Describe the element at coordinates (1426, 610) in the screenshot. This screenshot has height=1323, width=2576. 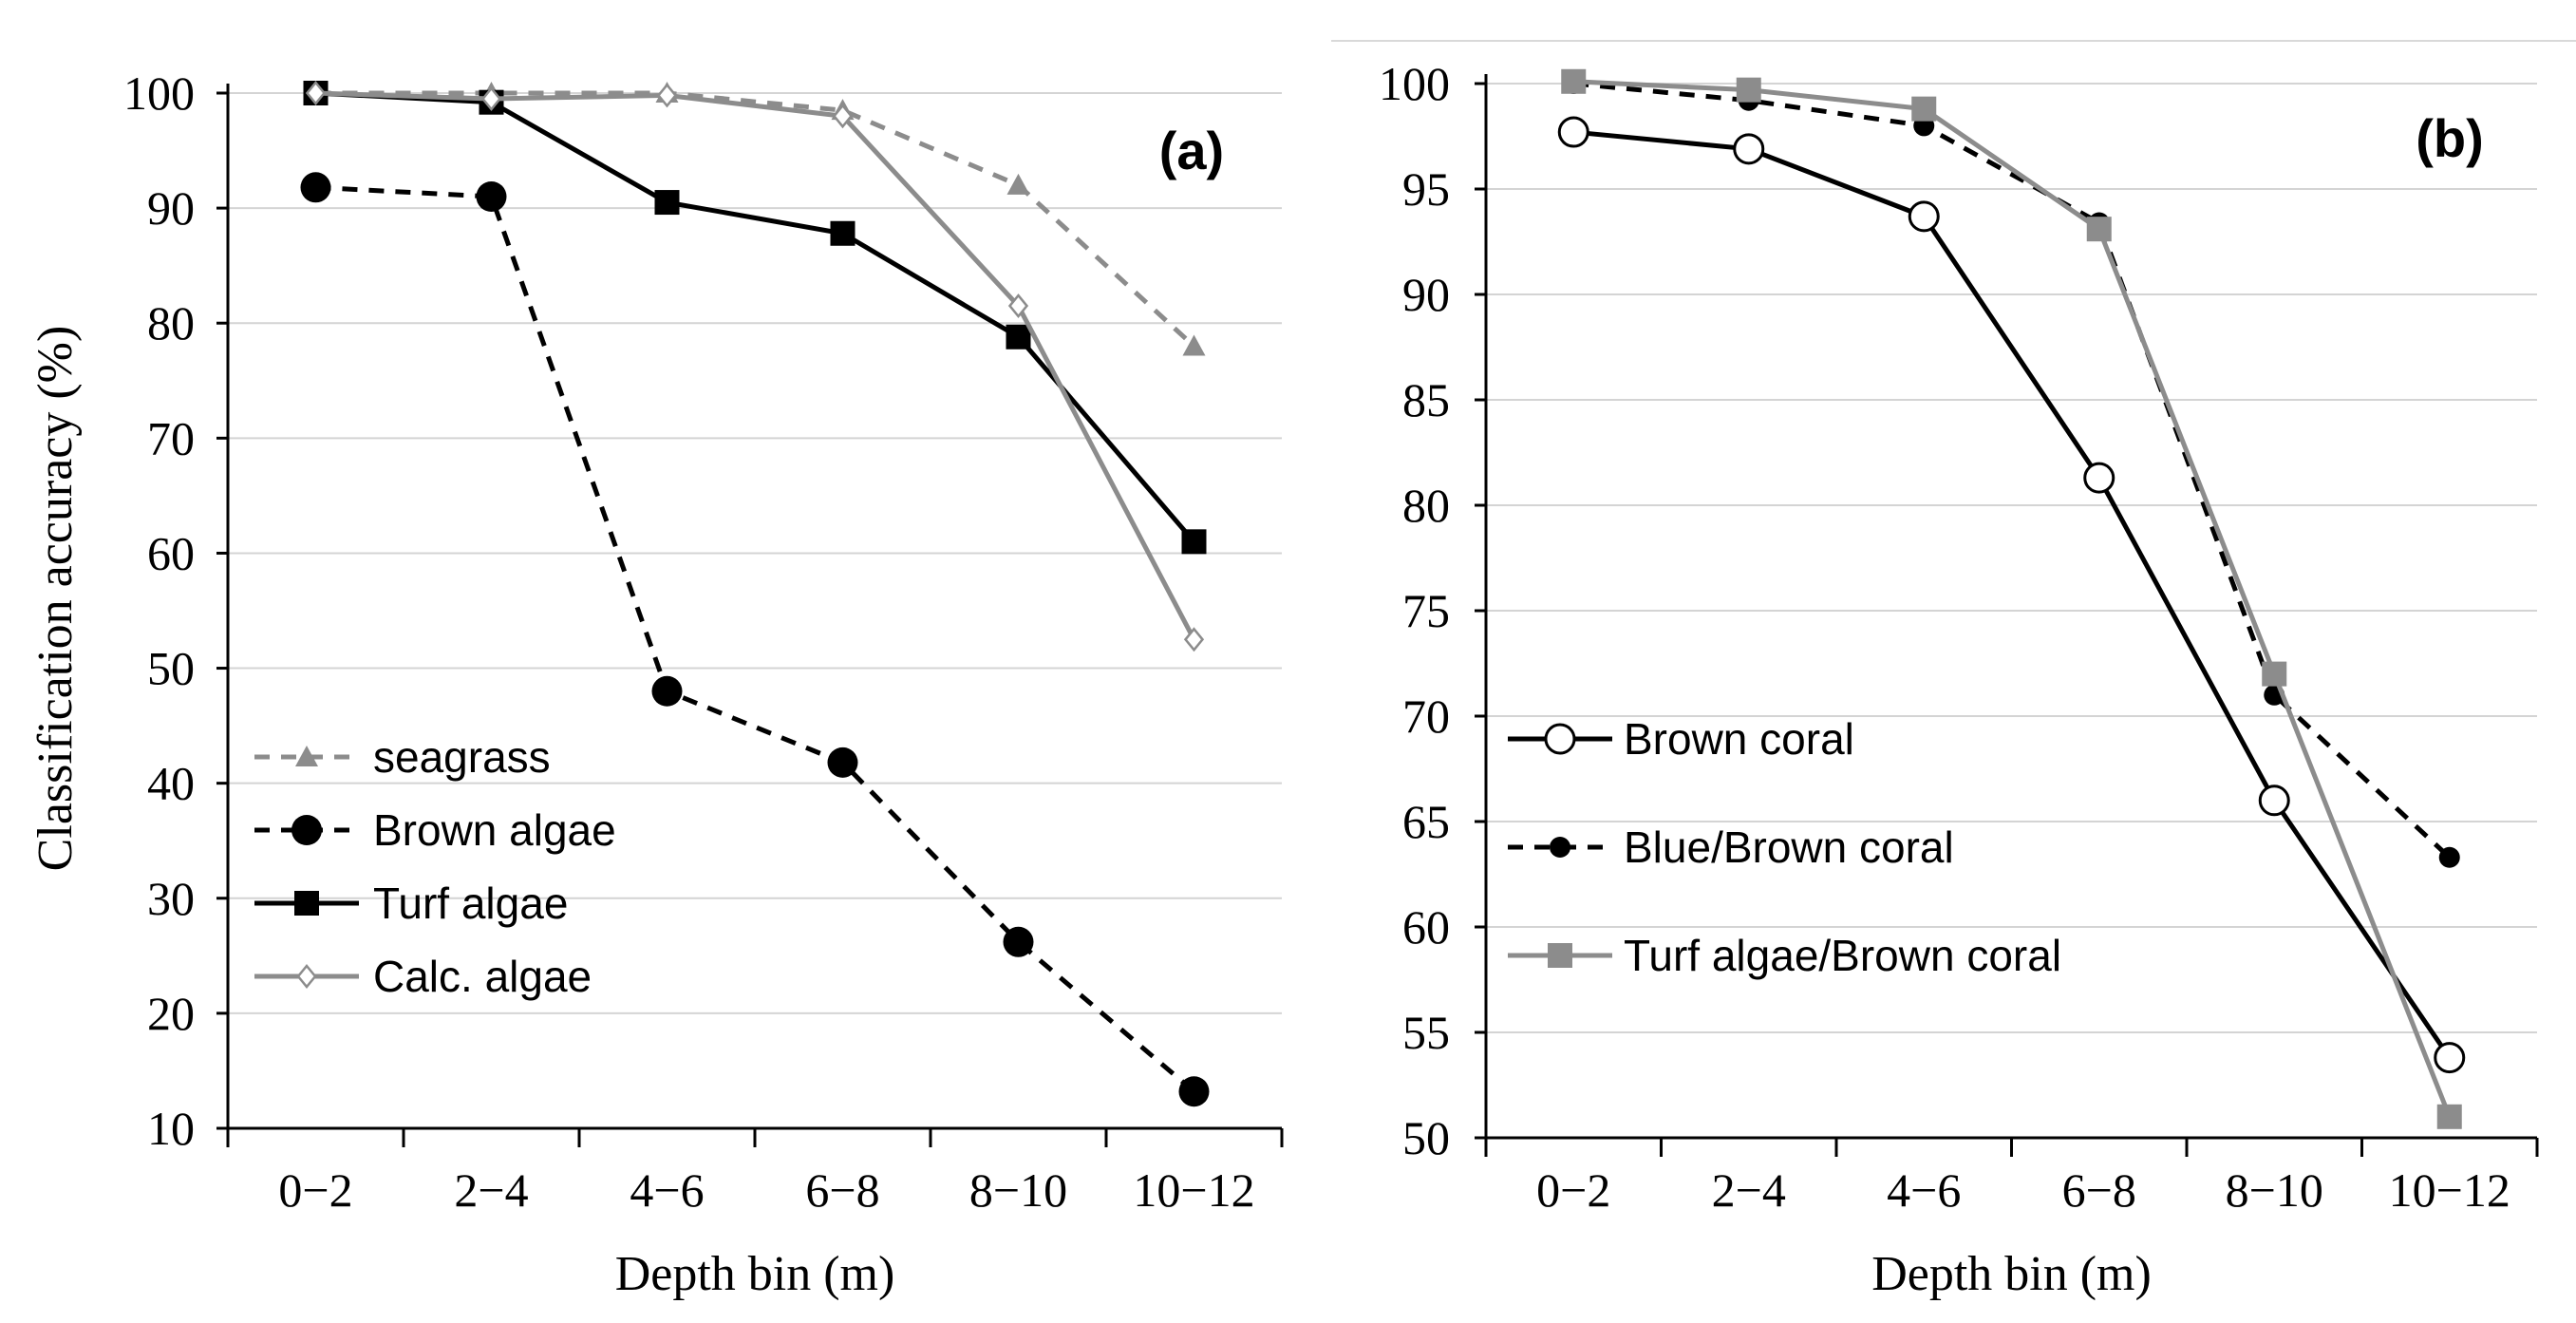
I see `y-tick-label: 75` at that location.